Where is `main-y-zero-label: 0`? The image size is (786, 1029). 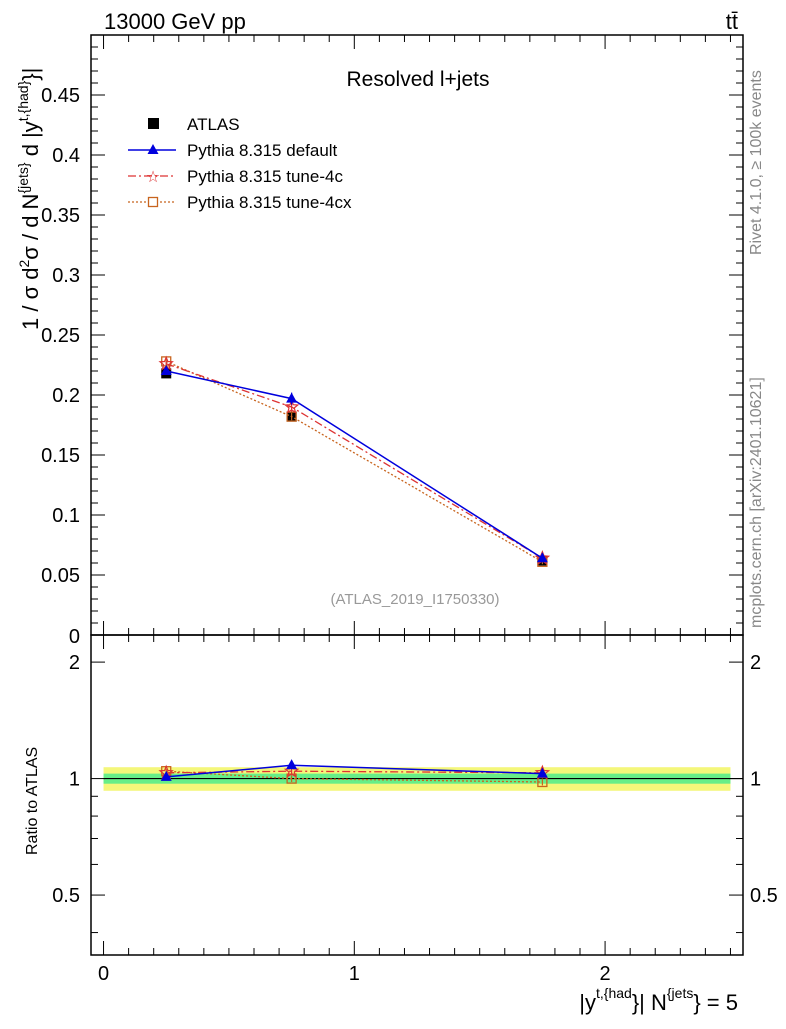 main-y-zero-label: 0 is located at coordinates (74, 637).